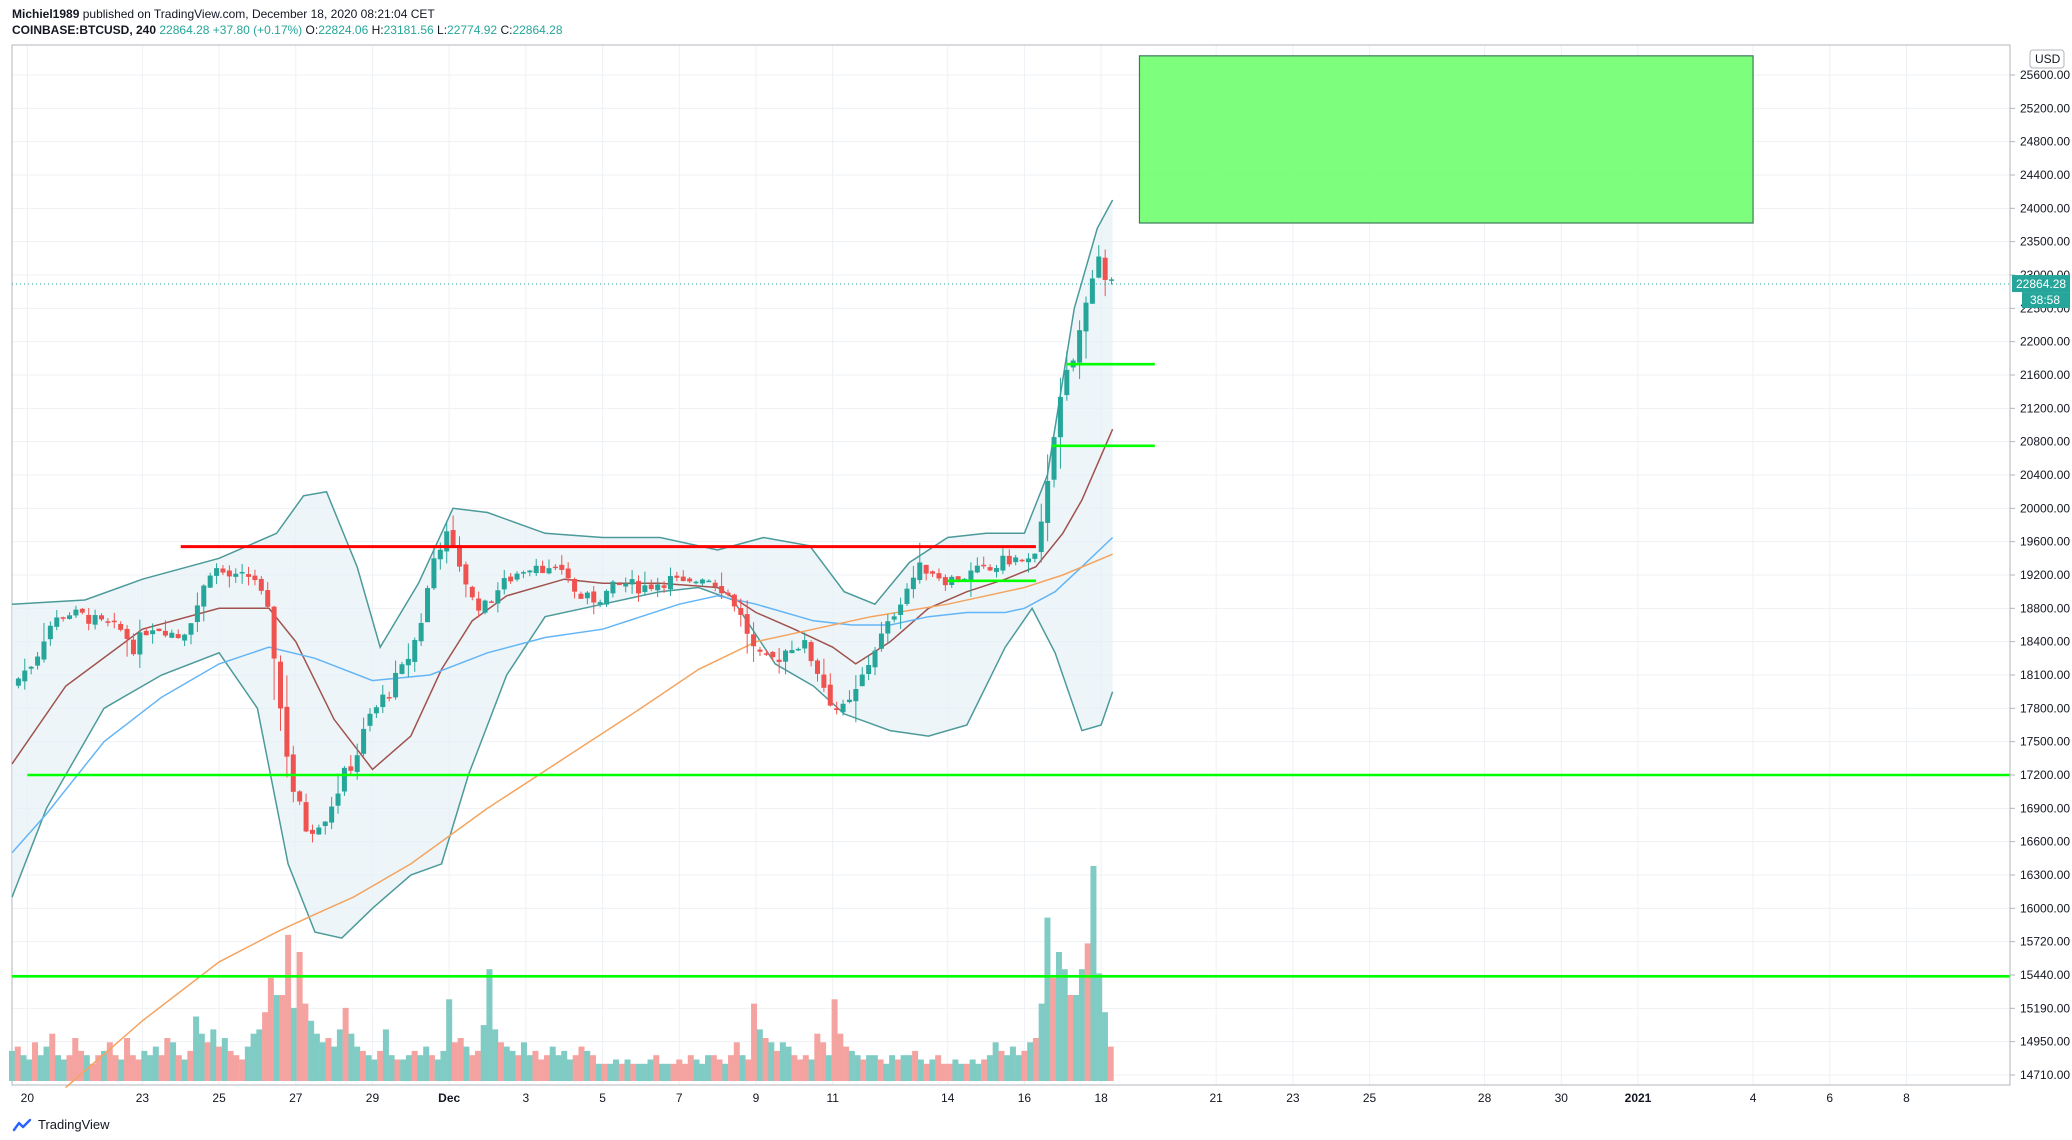 This screenshot has width=2072, height=1140. What do you see at coordinates (74, 1124) in the screenshot?
I see `footer-brand: TradingView` at bounding box center [74, 1124].